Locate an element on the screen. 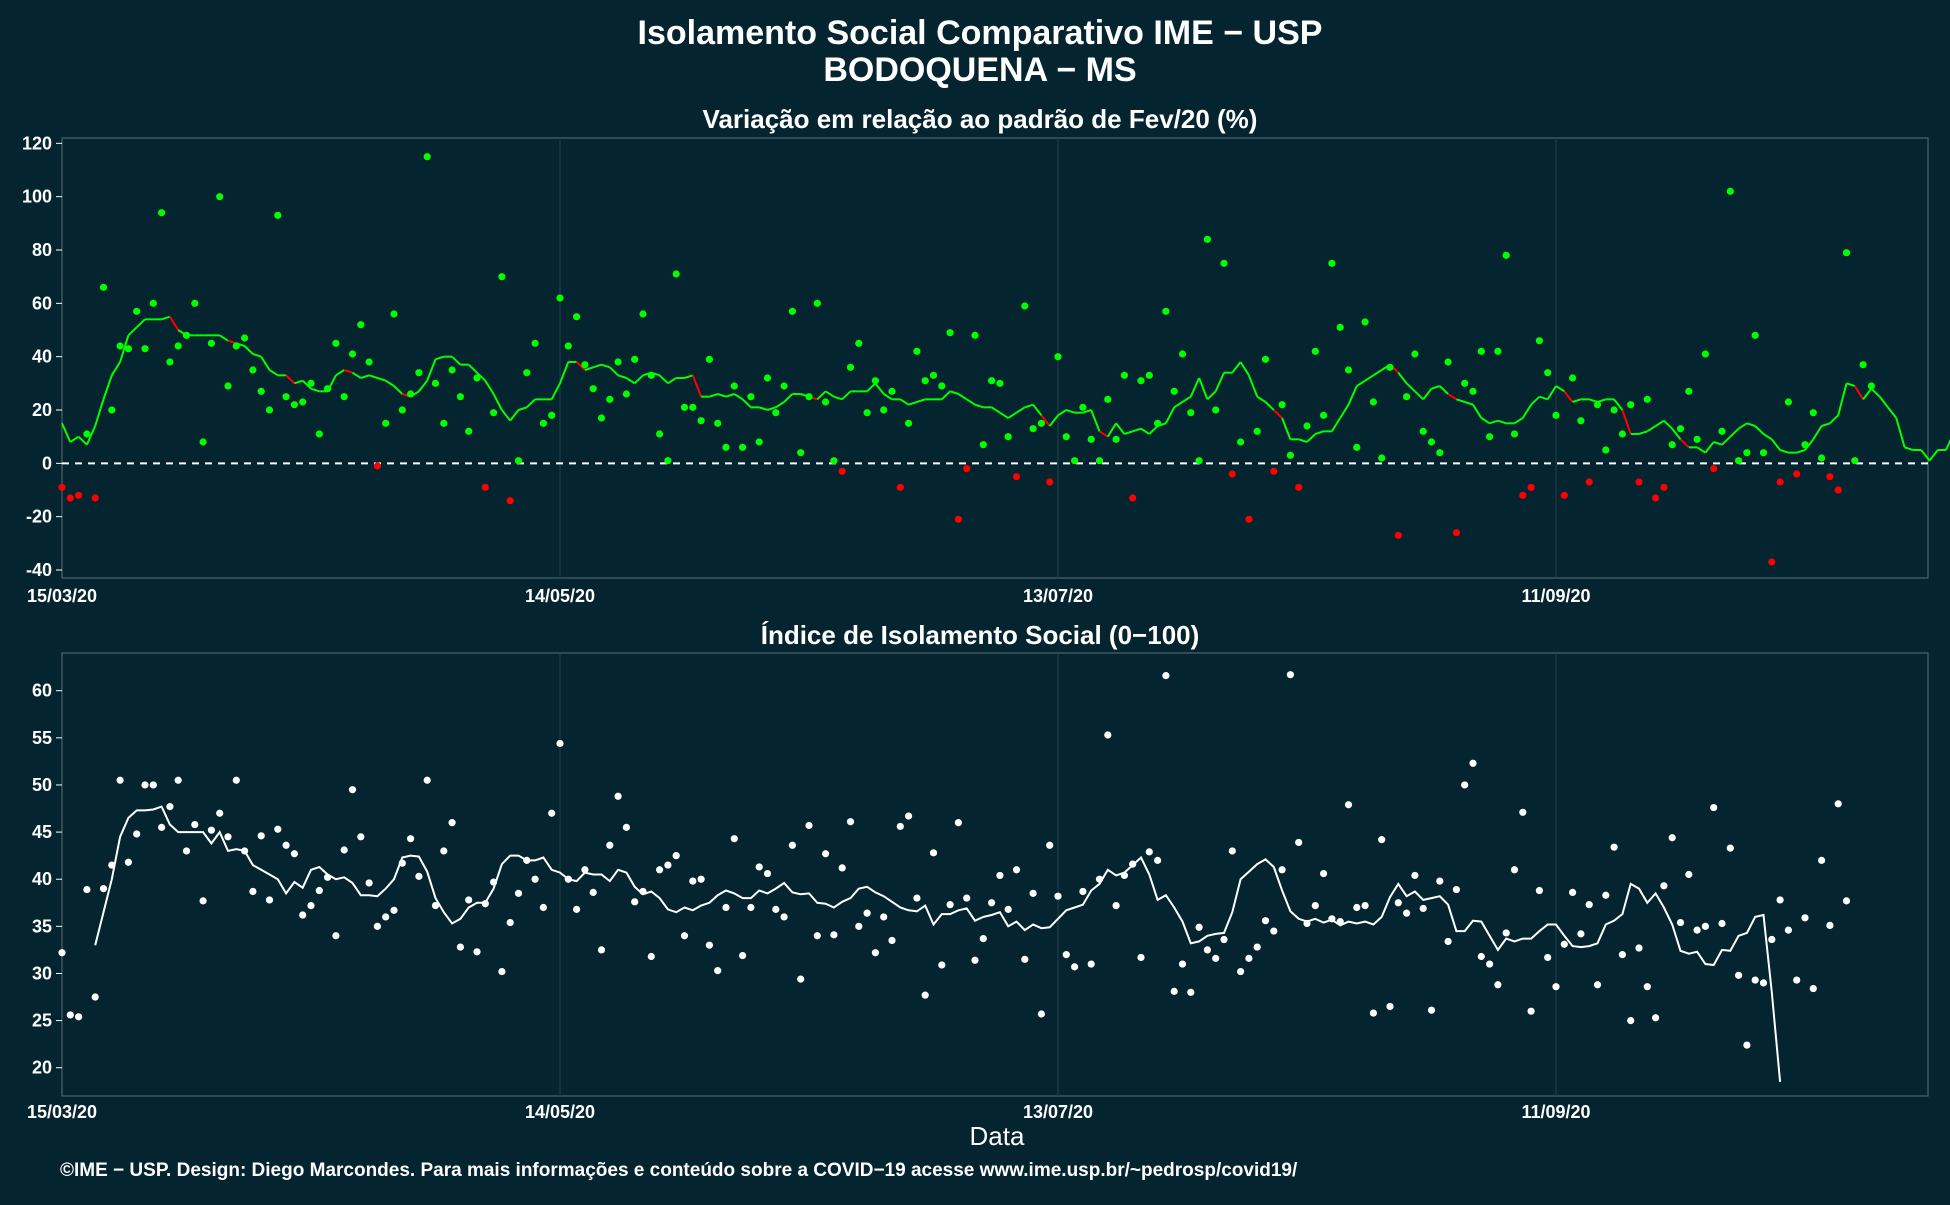  x-tick-label: 13/07/20 is located at coordinates (1058, 1112).